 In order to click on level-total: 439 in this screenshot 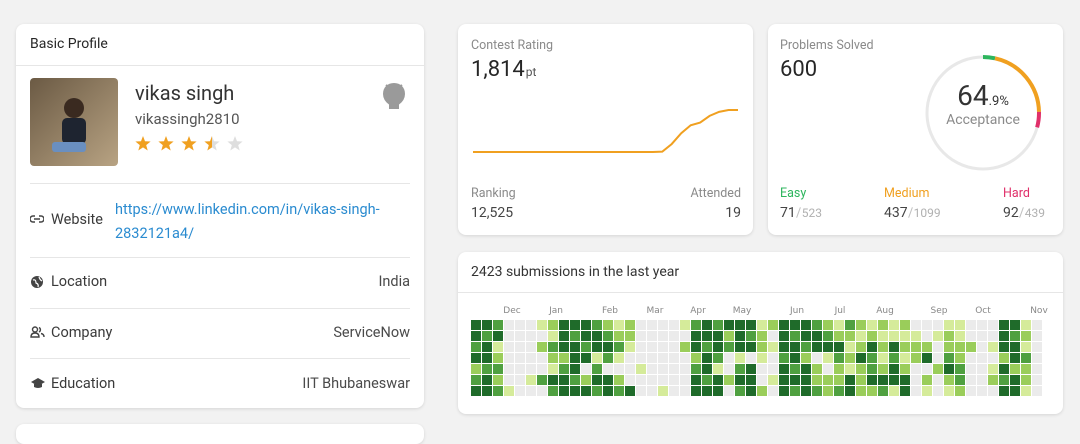, I will do `click(1034, 213)`.